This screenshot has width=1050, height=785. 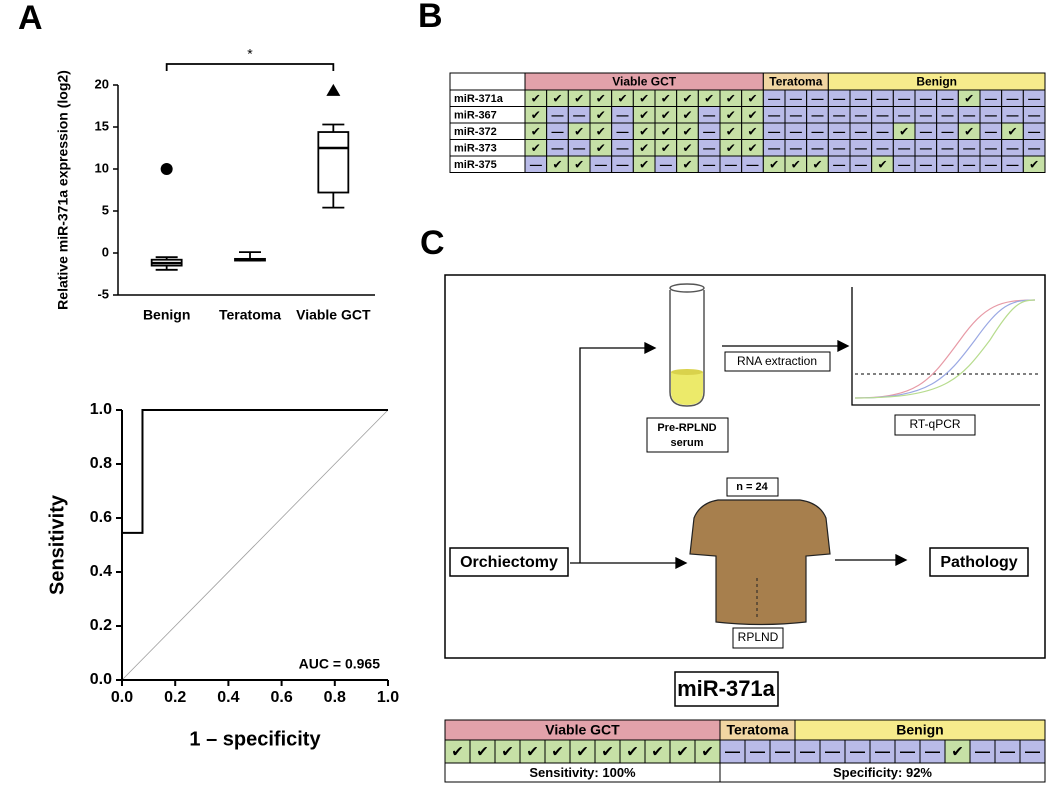 I want to click on y-tick-label: 10, so click(x=102, y=167).